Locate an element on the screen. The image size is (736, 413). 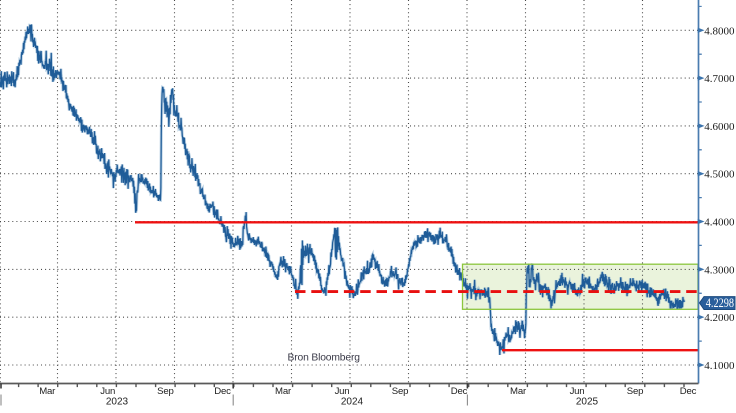
svg-text: 2024 is located at coordinates (352, 402).